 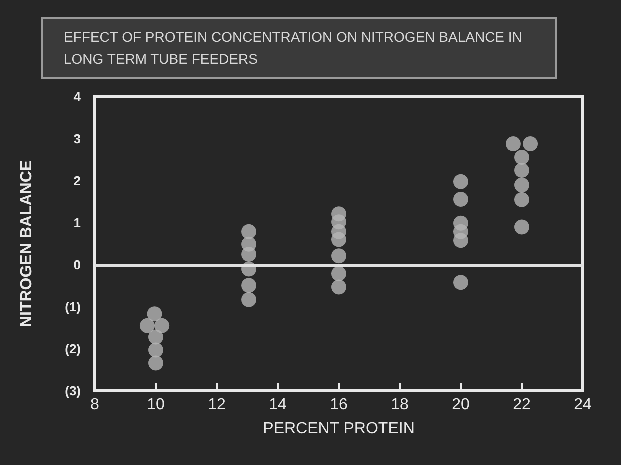 I want to click on x-tick-label: 18, so click(x=400, y=405).